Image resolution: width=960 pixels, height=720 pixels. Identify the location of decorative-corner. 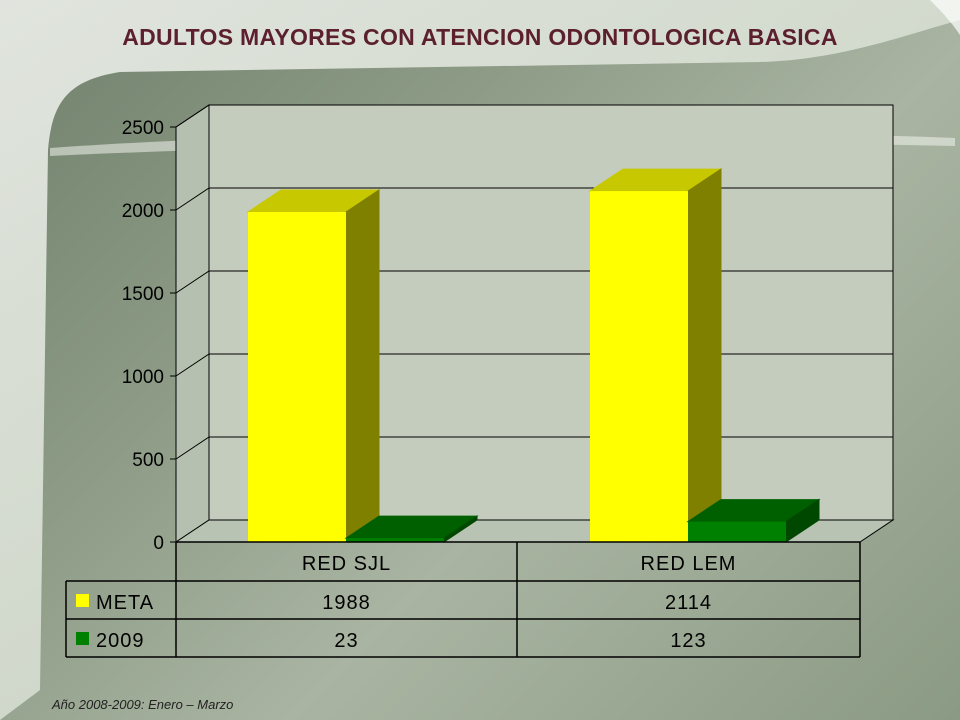
(945, 17).